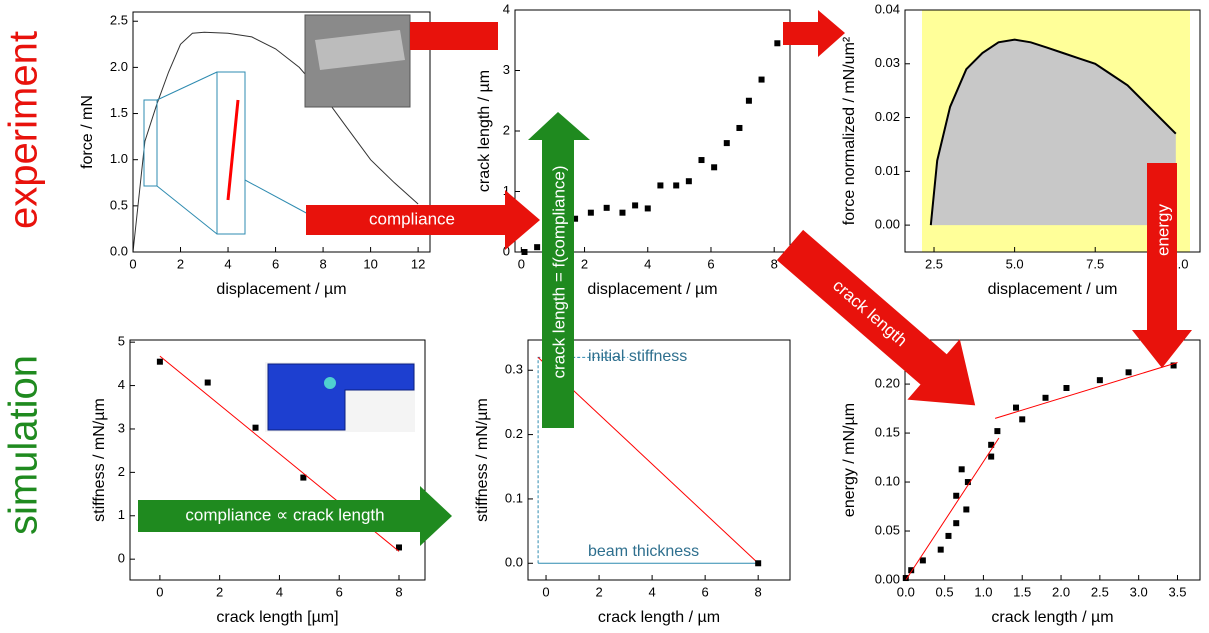 The width and height of the screenshot is (1209, 633). I want to click on x-tick-label: 1.5, so click(1022, 591).